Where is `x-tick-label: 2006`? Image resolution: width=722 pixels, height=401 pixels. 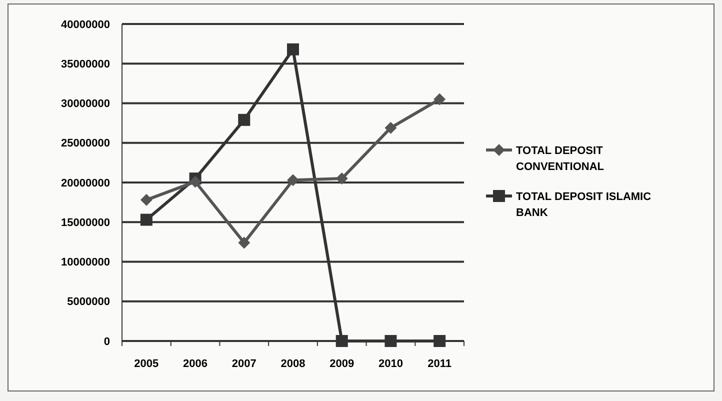 x-tick-label: 2006 is located at coordinates (195, 364).